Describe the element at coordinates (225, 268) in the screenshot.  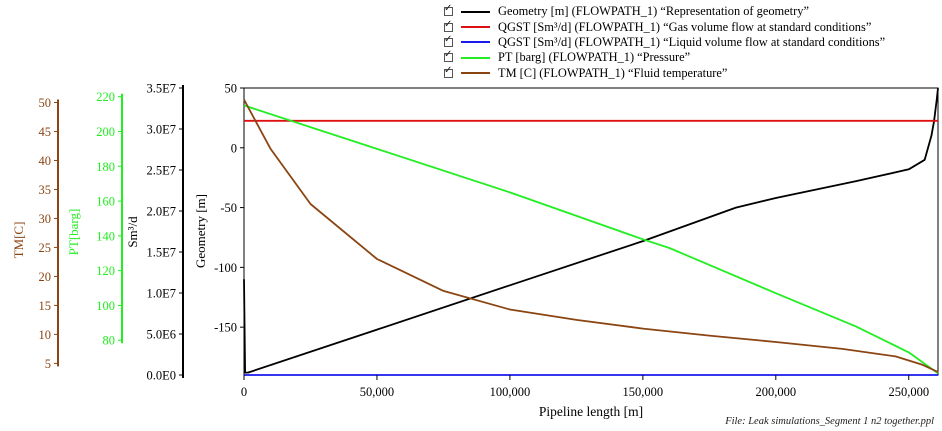
I see `geometry-tick-label: -100` at that location.